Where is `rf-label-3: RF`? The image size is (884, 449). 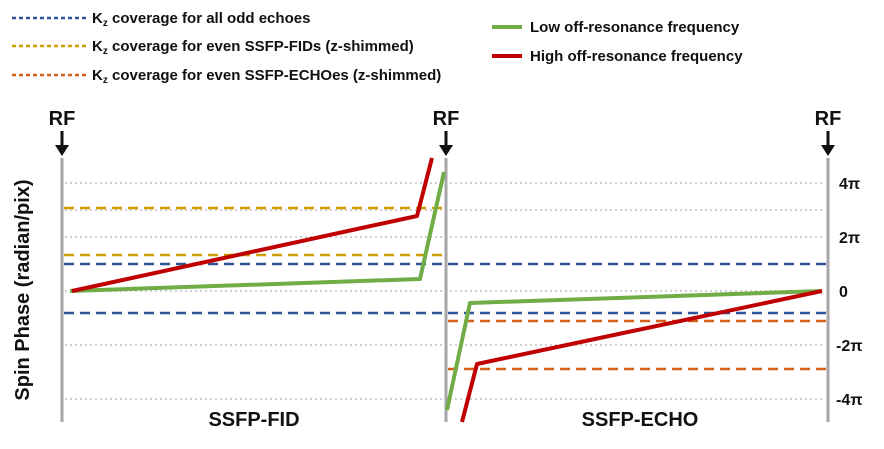
rf-label-3: RF is located at coordinates (828, 119).